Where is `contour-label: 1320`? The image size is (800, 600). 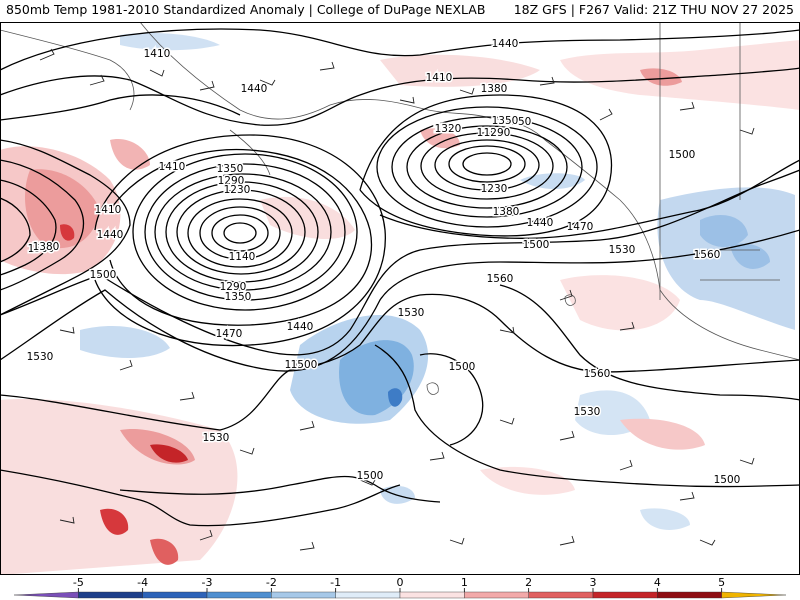 contour-label: 1320 is located at coordinates (448, 129).